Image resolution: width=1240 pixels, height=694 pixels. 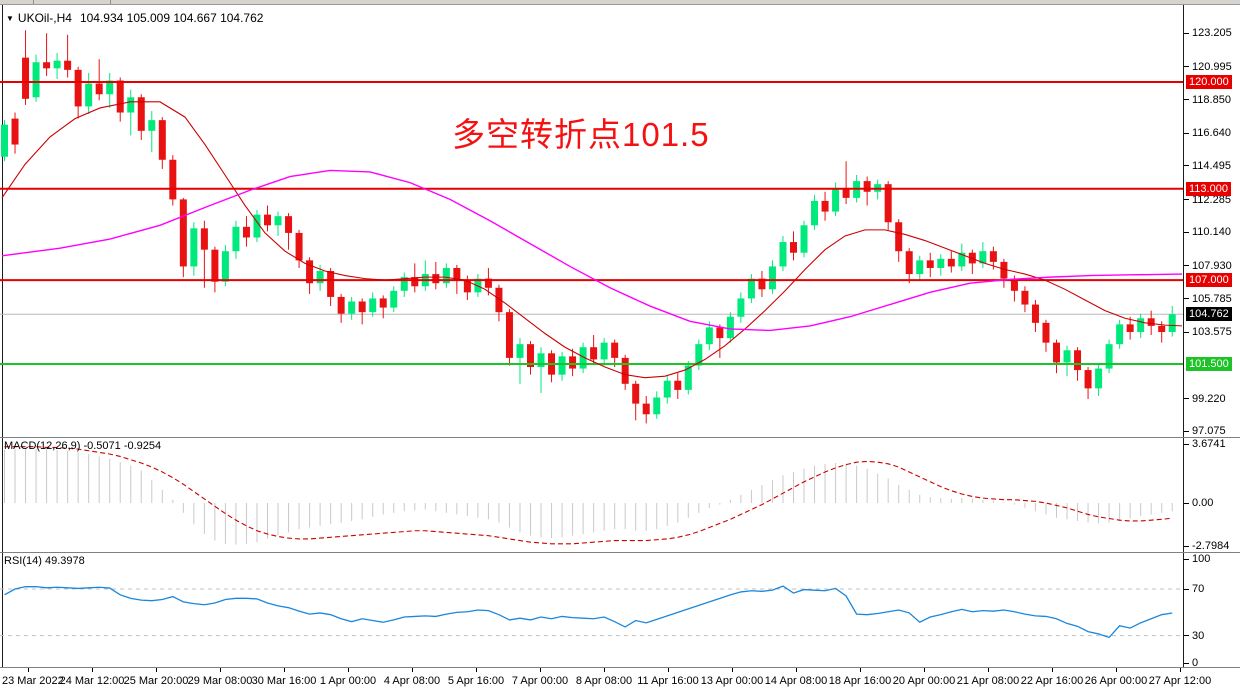 What do you see at coordinates (796, 681) in the screenshot?
I see `time-axis-label: 14 Apr 08:00` at bounding box center [796, 681].